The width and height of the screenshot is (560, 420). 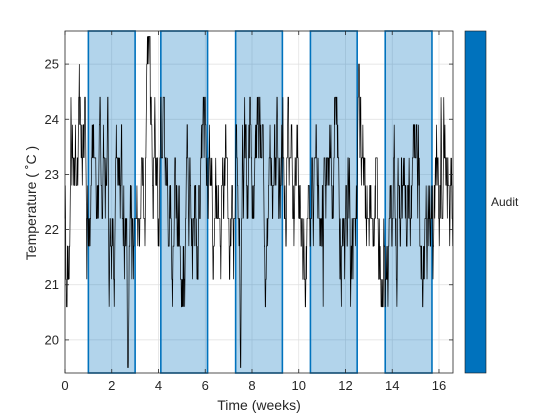 What do you see at coordinates (111, 385) in the screenshot?
I see `x-tick-label-1: 2` at bounding box center [111, 385].